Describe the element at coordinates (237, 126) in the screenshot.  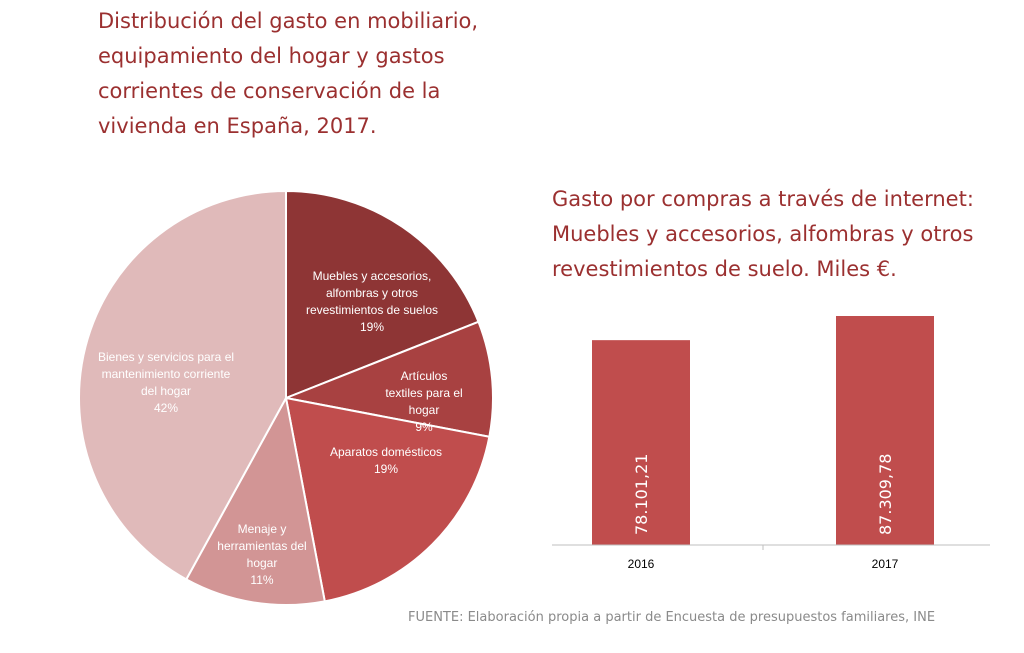
I see `pie-title-line-4: vivienda en España, 2017.` at that location.